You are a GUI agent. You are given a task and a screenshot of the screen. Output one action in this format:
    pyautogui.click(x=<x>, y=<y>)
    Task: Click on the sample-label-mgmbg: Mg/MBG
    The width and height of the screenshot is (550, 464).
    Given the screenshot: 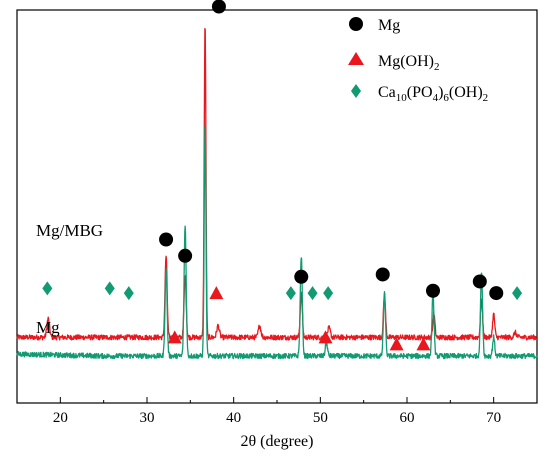 What is the action you would take?
    pyautogui.click(x=69, y=230)
    